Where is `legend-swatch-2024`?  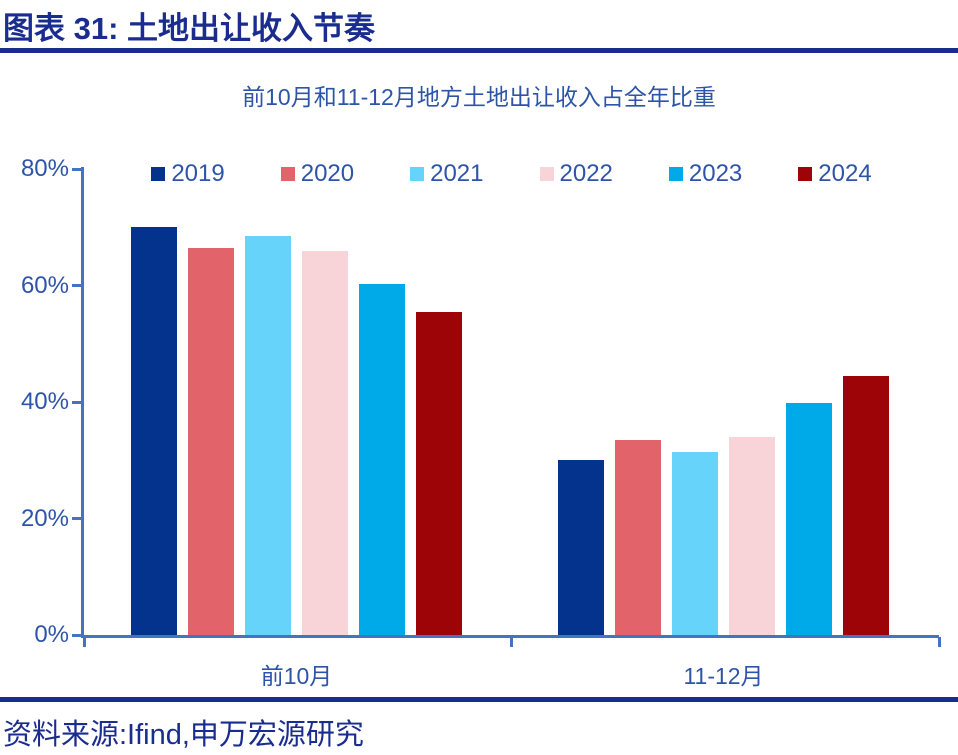
legend-swatch-2024 is located at coordinates (805, 174).